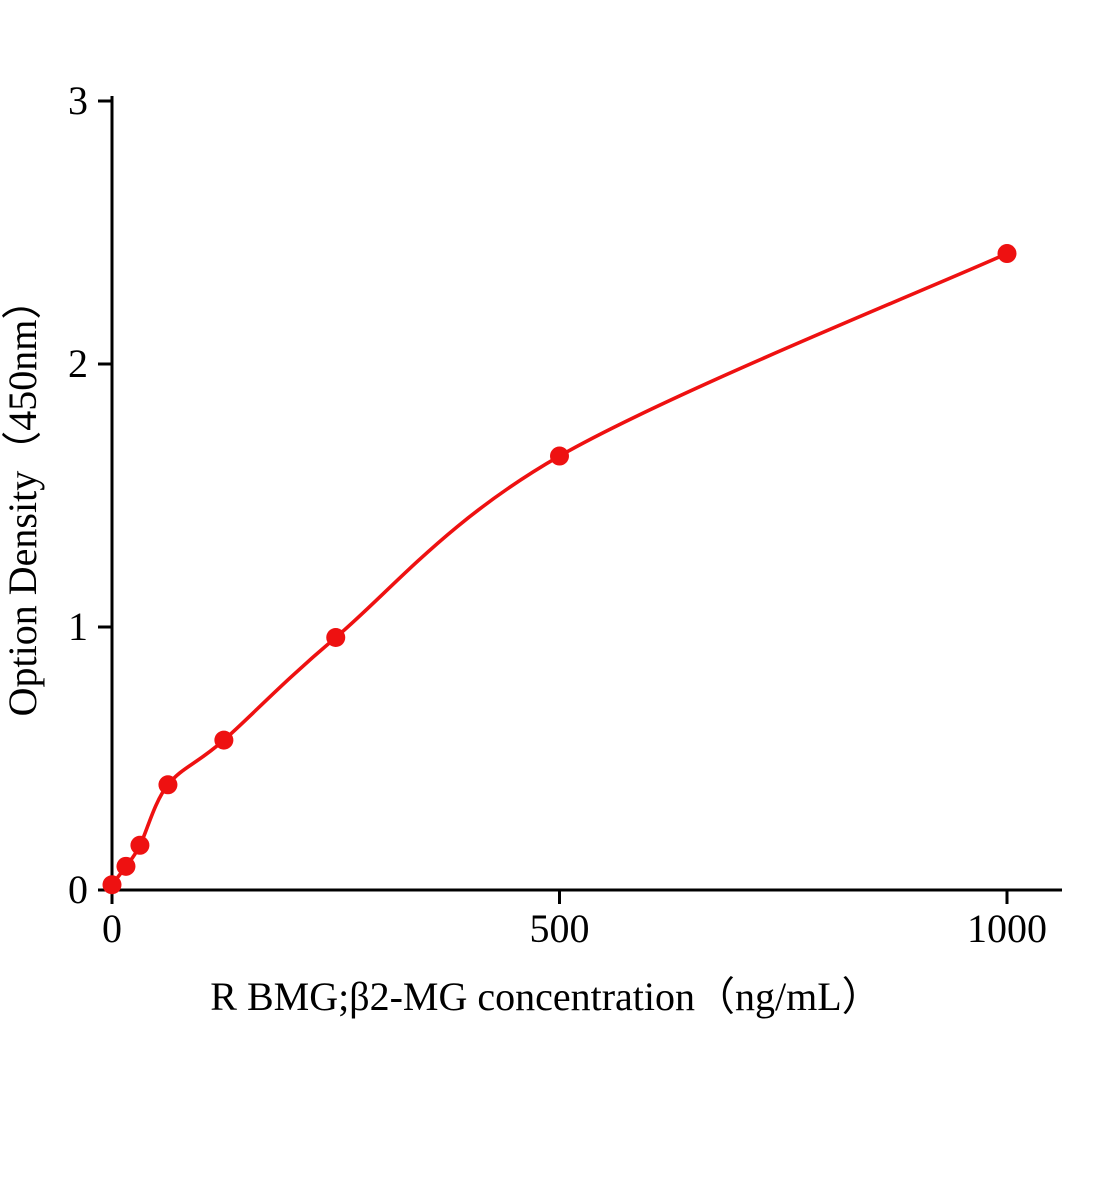 Image resolution: width=1104 pixels, height=1200 pixels. Describe the element at coordinates (78, 889) in the screenshot. I see `y-tick-label: 0` at that location.